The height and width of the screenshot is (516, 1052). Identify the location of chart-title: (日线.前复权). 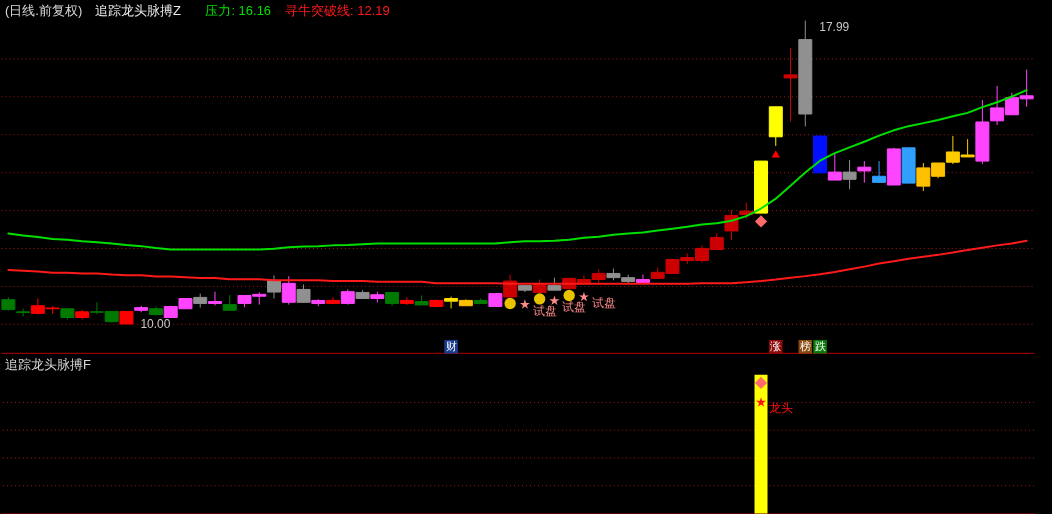
(43, 11).